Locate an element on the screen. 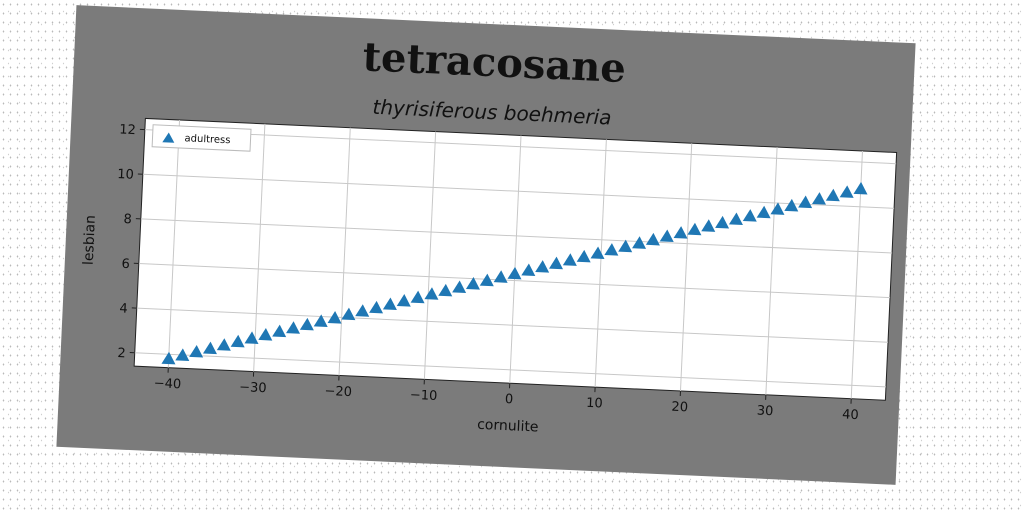 This screenshot has width=1024, height=512. x-tick-label: 30 is located at coordinates (765, 411).